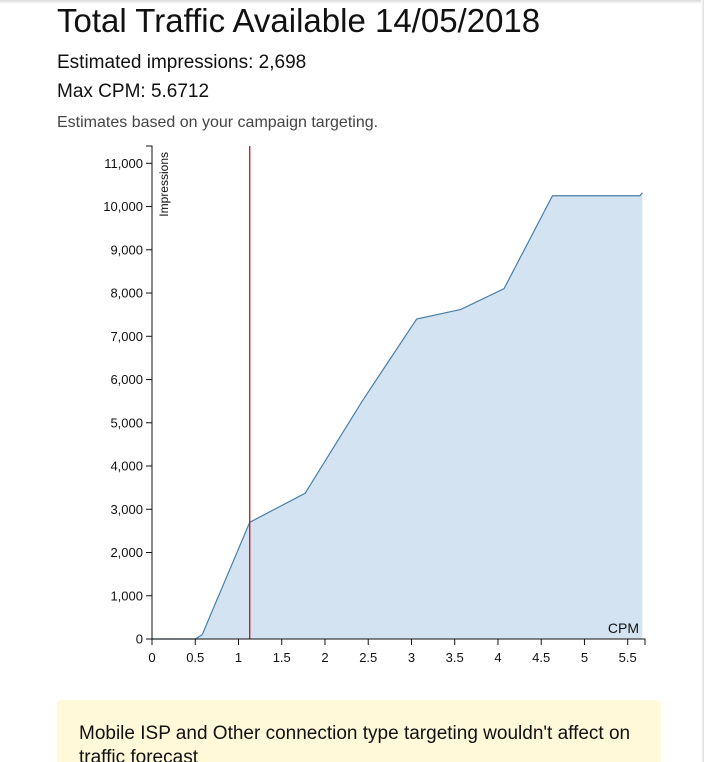 This screenshot has height=762, width=704. I want to click on x-tick-label: 3, so click(411, 657).